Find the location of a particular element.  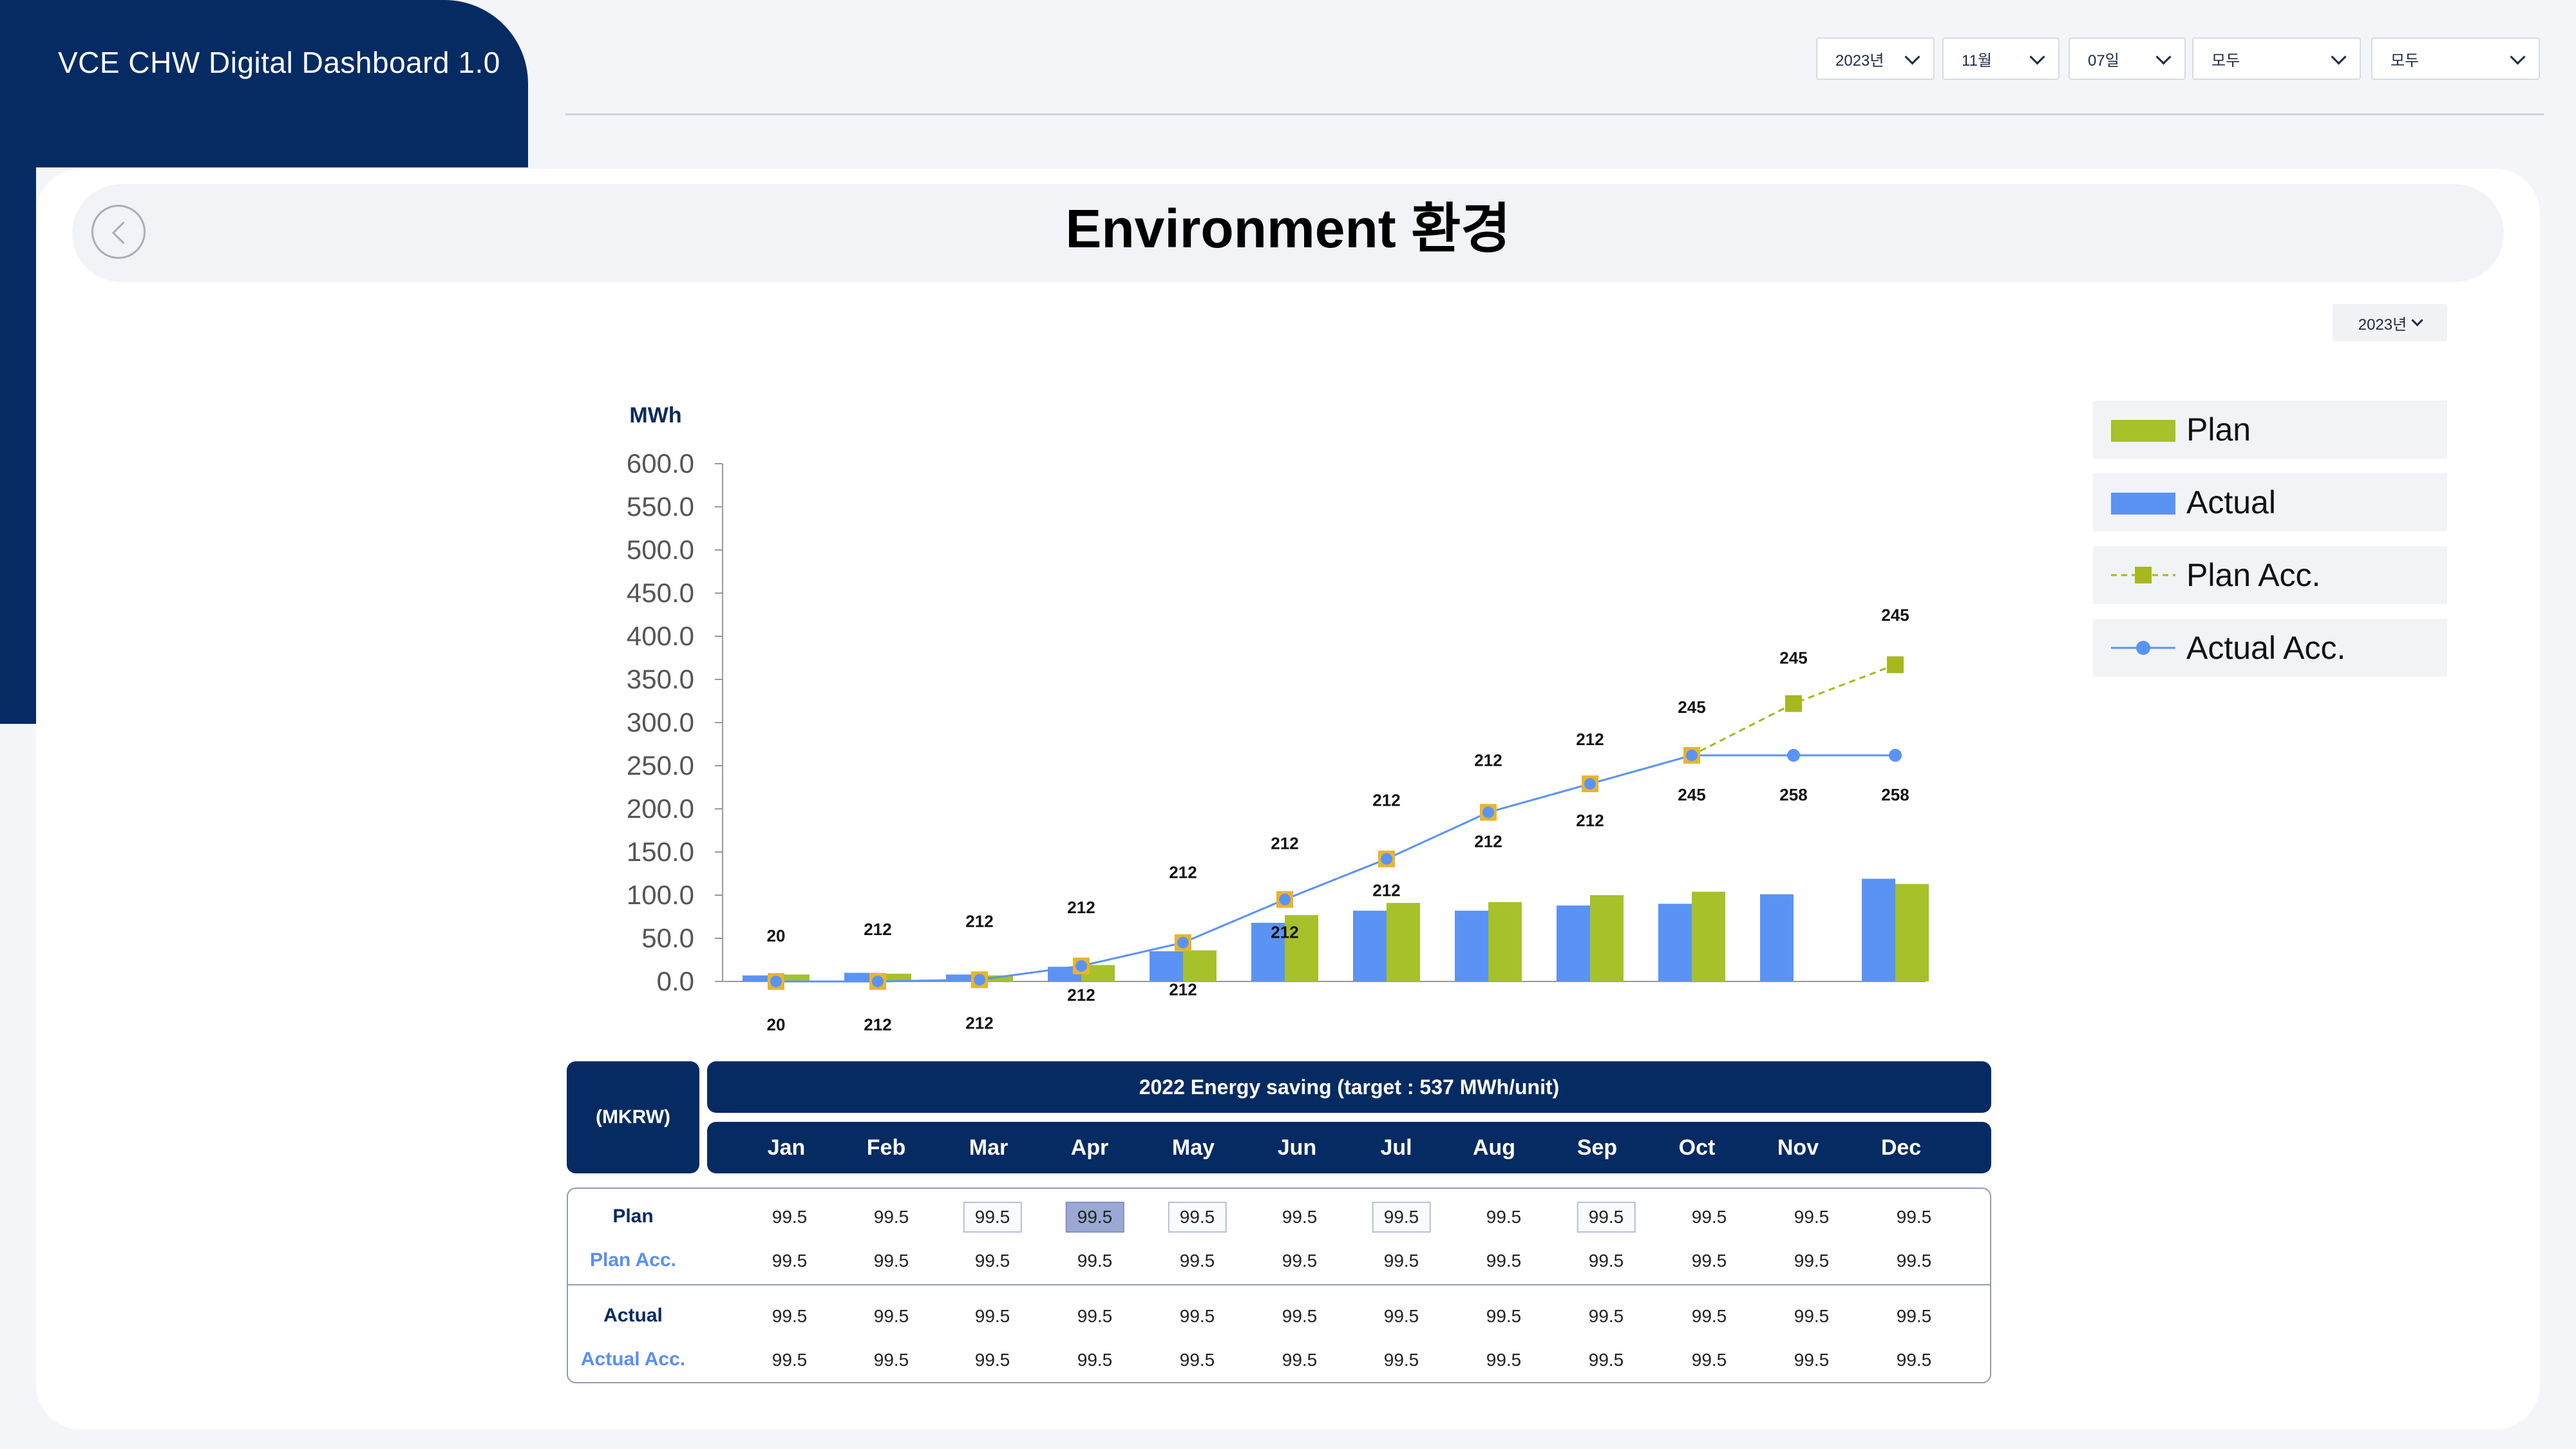

page-title: Environment 환경 is located at coordinates (1288, 229).